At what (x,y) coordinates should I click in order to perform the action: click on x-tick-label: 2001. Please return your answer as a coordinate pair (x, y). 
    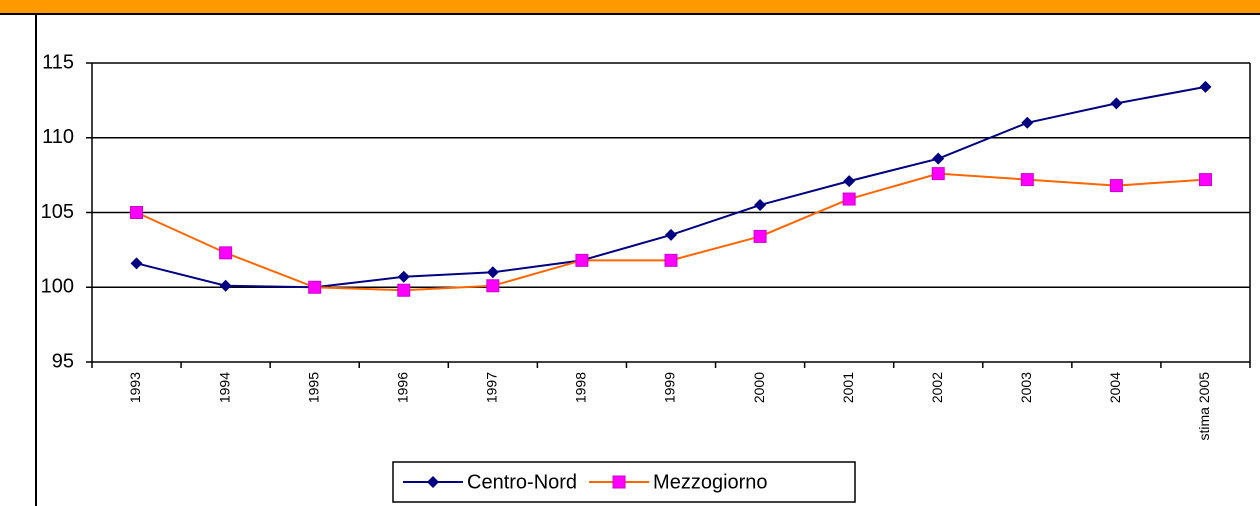
    Looking at the image, I should click on (848, 387).